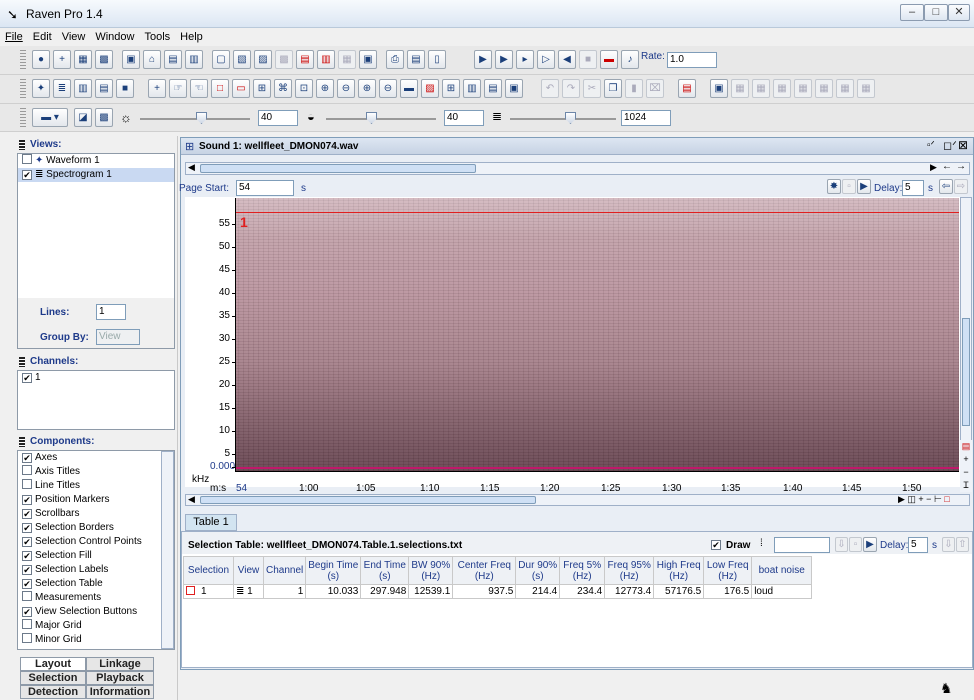 The height and width of the screenshot is (700, 974). What do you see at coordinates (333, 591) in the screenshot?
I see `table-cell: 10.033` at bounding box center [333, 591].